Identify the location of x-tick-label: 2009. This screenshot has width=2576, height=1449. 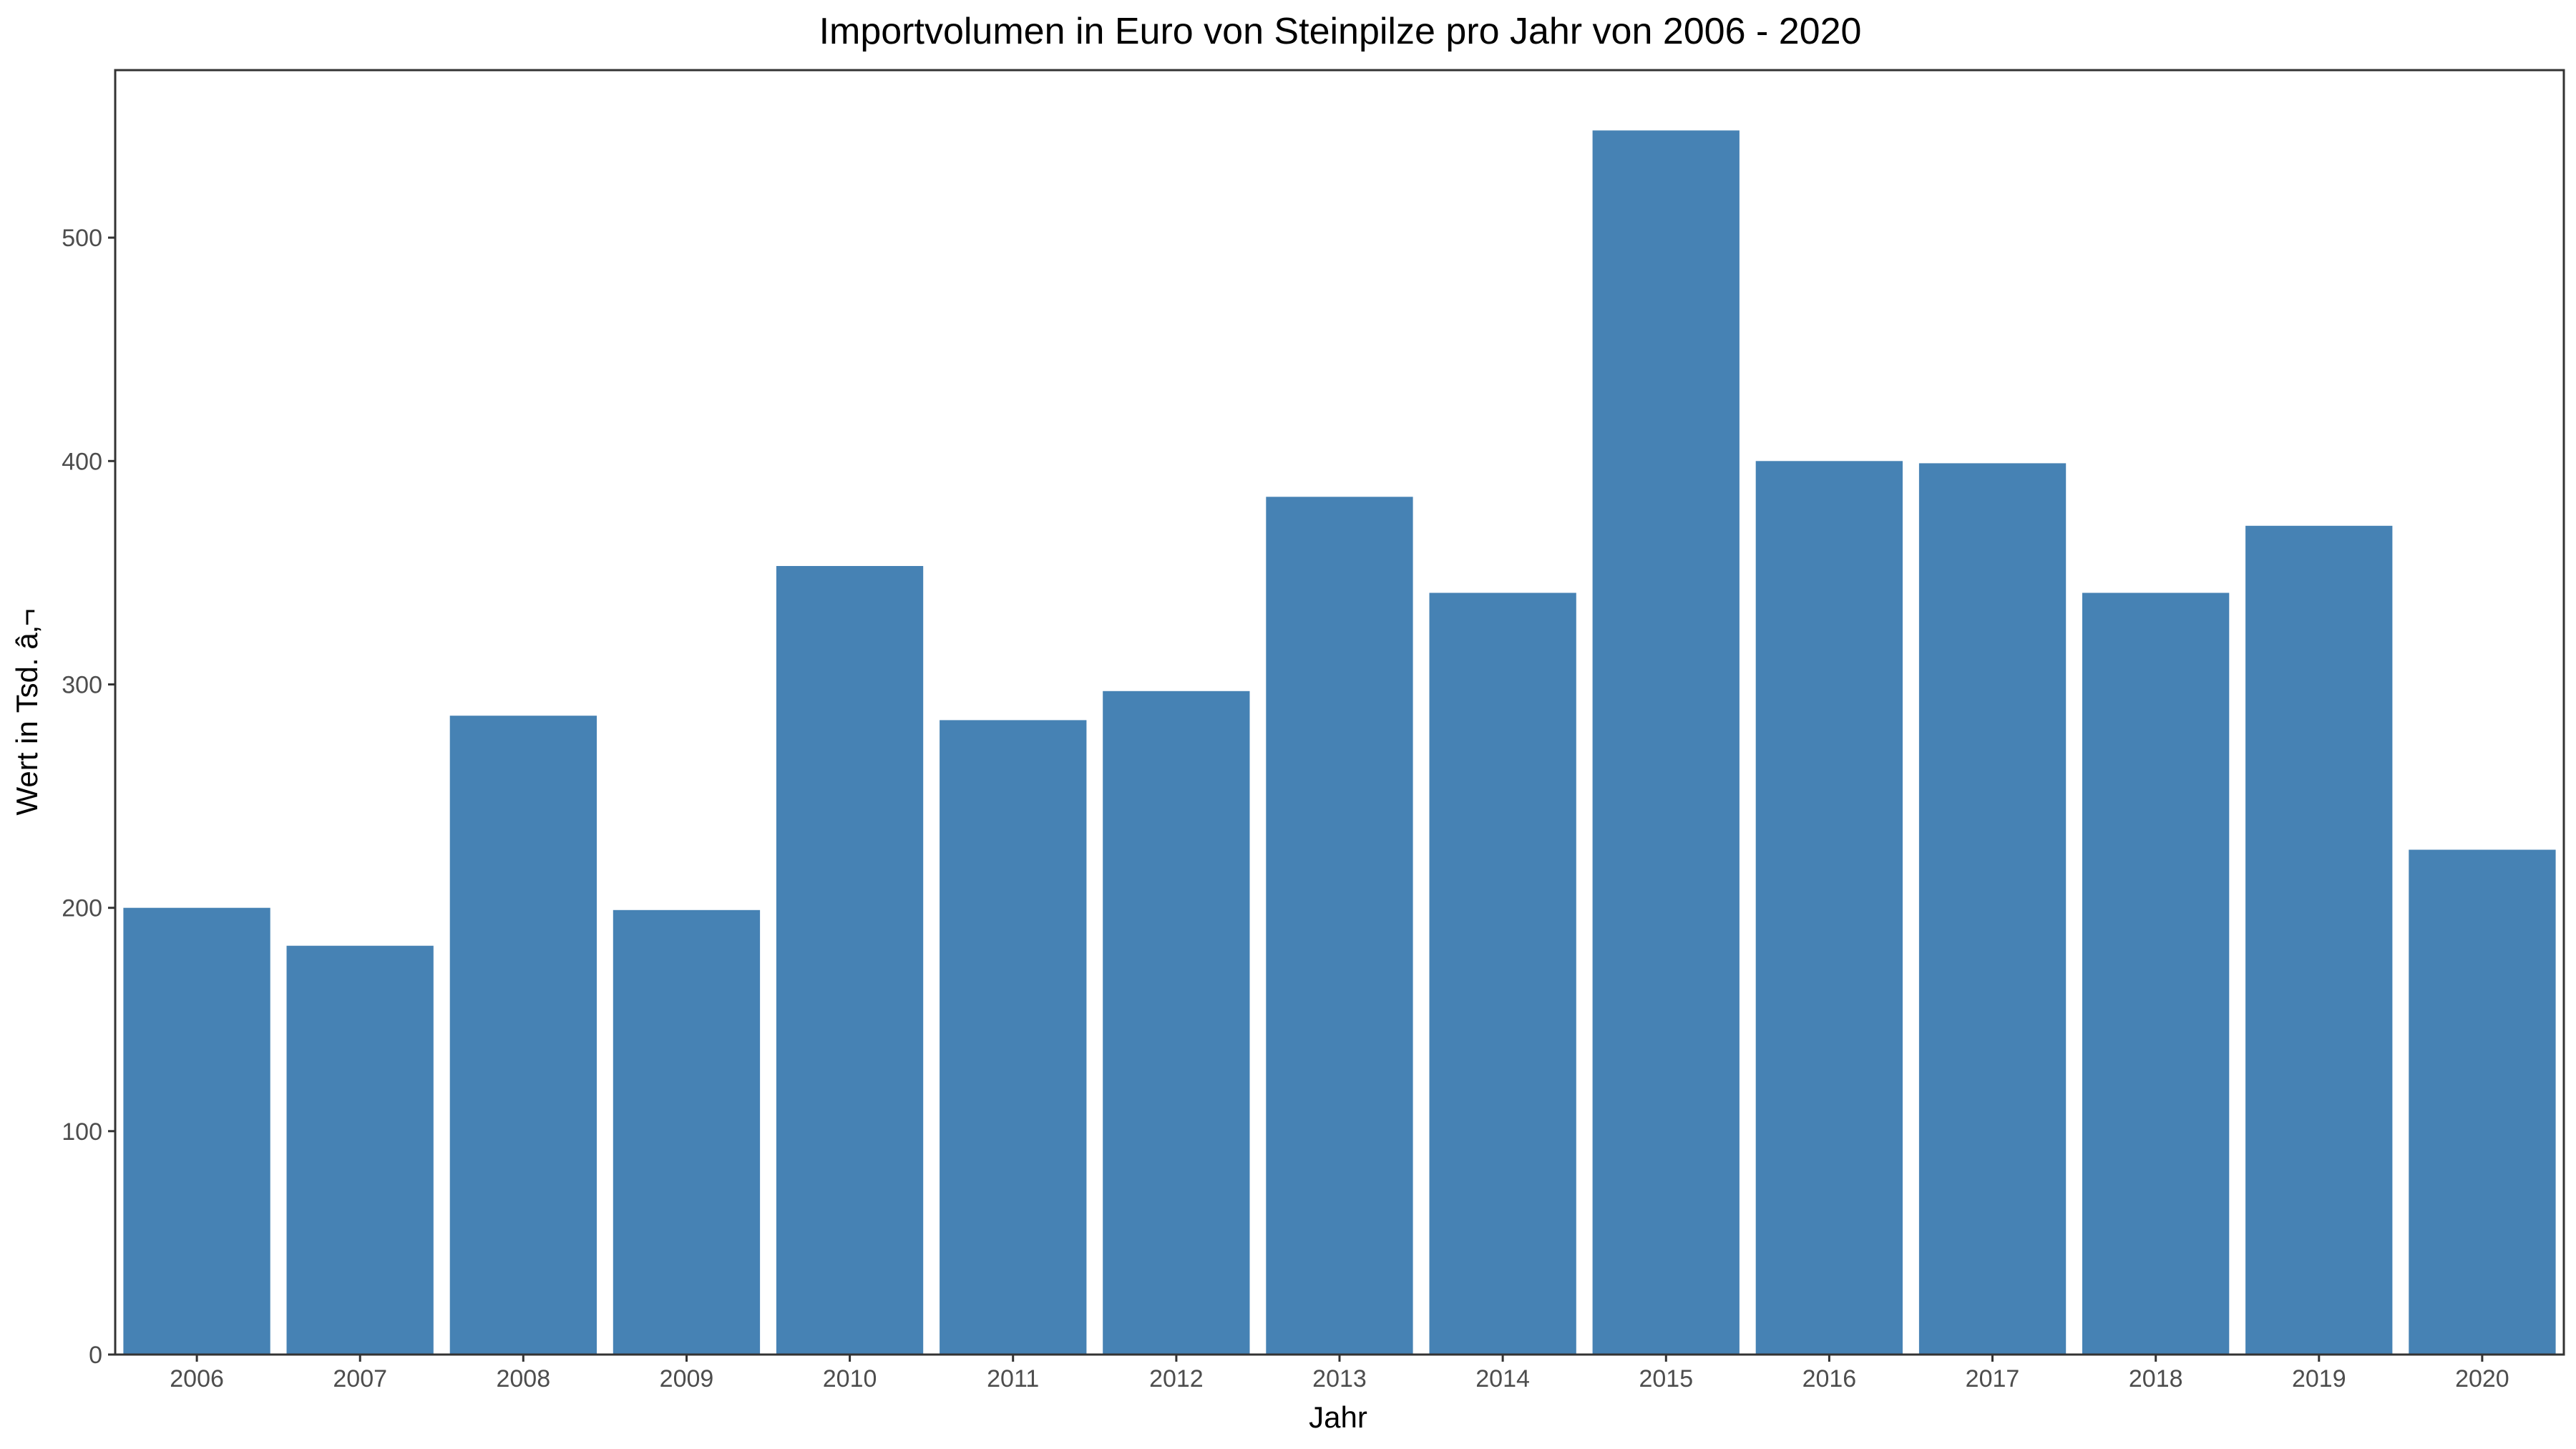
(687, 1378).